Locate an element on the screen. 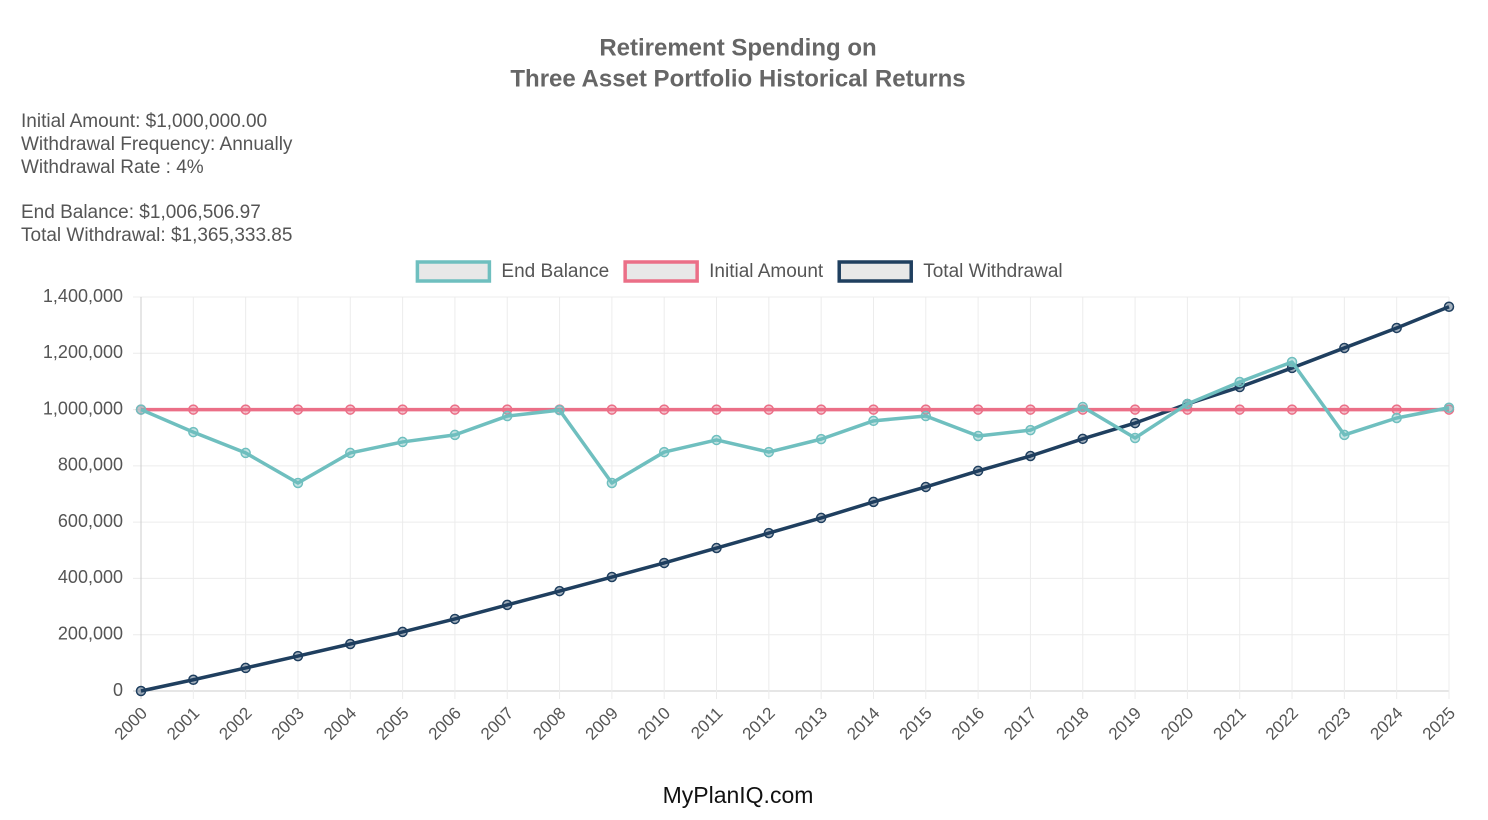  info-text: Initial Amount: $1,000,000.00 is located at coordinates (144, 121).